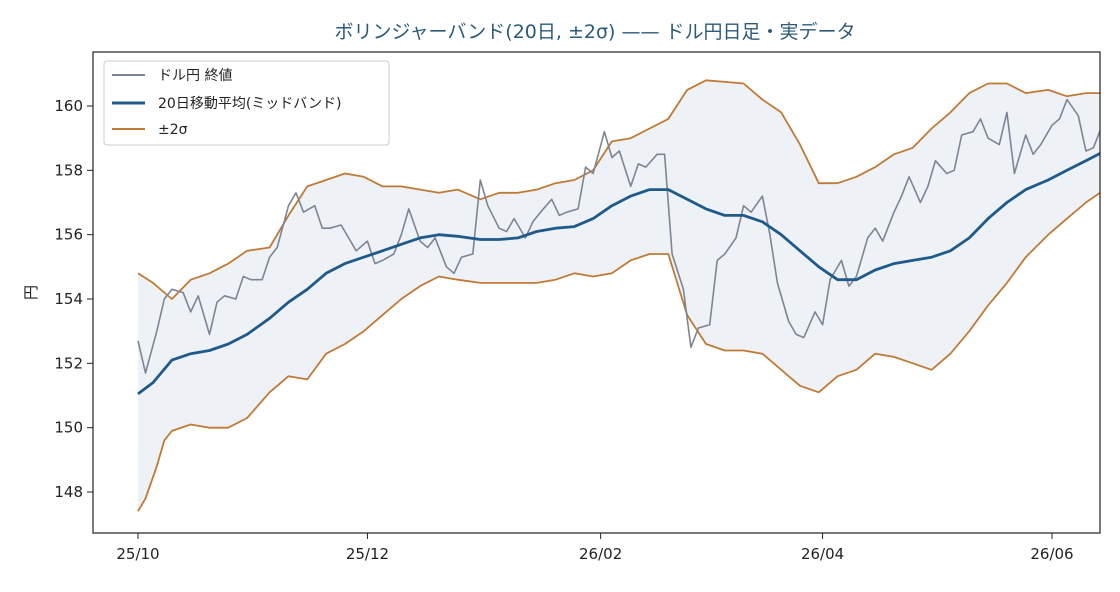 The width and height of the screenshot is (1120, 592). I want to click on legend-label-close: ドル円 終値, so click(195, 76).